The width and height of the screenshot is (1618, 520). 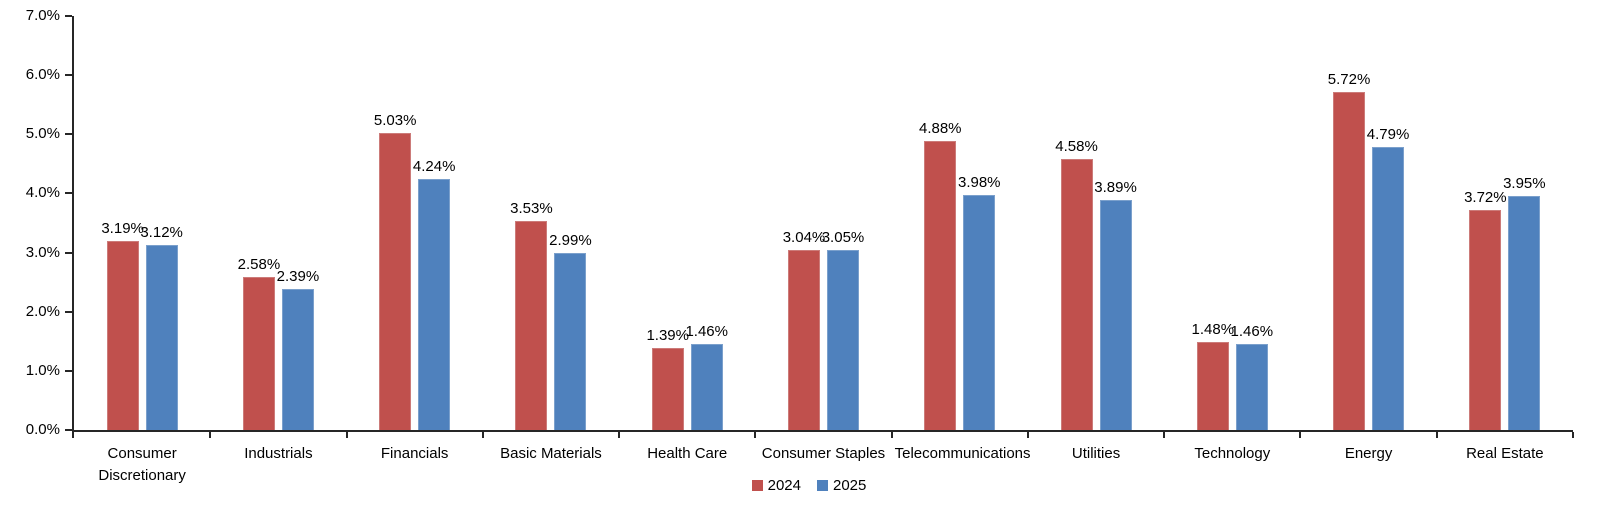 What do you see at coordinates (1349, 260) in the screenshot?
I see `bar-2024-energy` at bounding box center [1349, 260].